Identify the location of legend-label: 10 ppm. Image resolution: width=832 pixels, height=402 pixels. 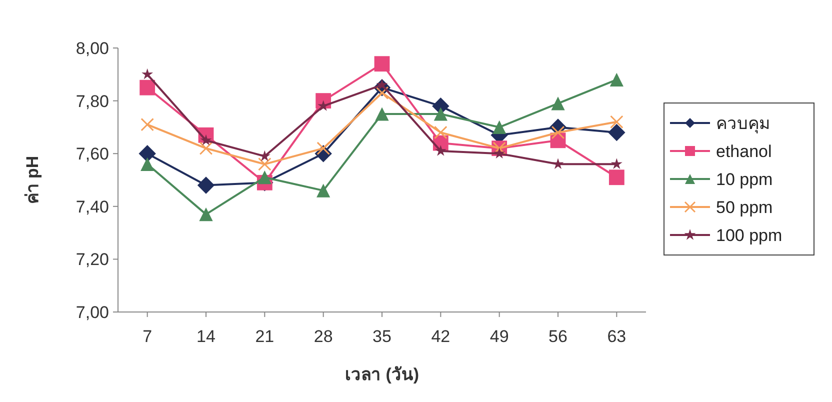
(744, 179).